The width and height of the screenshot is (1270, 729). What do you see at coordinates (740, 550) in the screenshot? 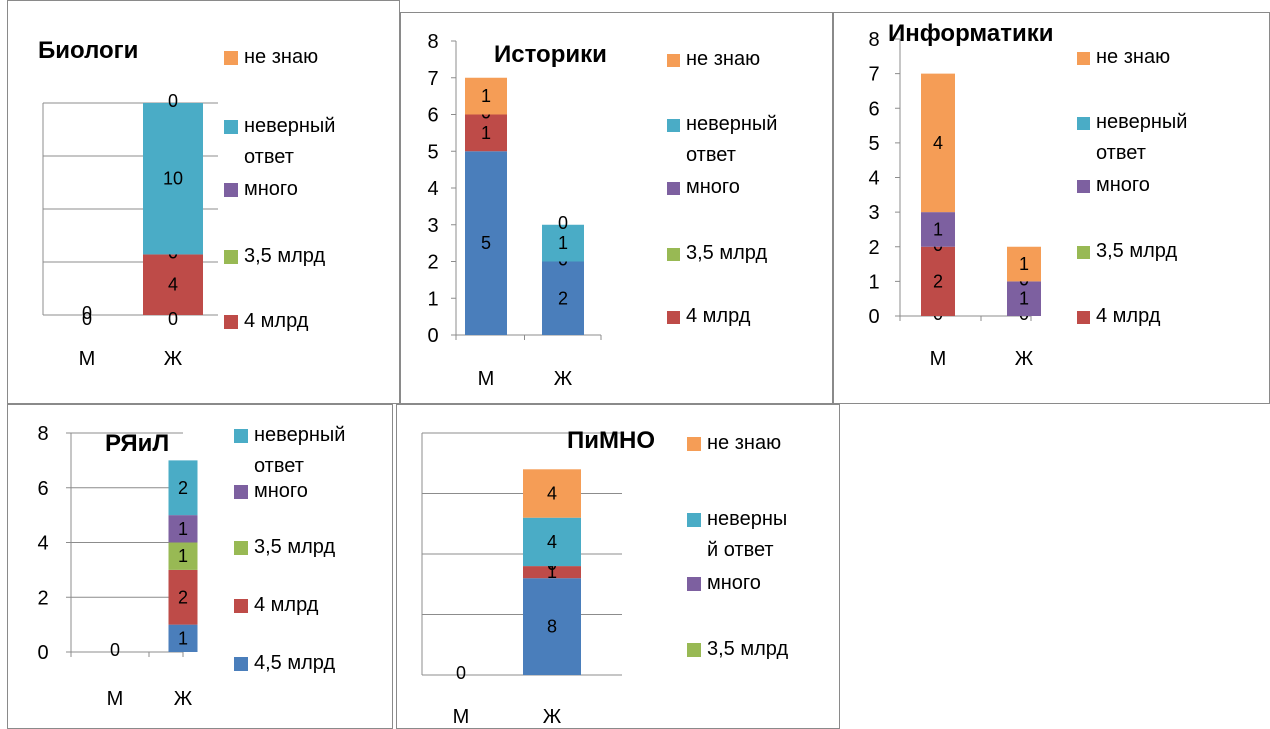
I see `legend-label: й ответ` at bounding box center [740, 550].